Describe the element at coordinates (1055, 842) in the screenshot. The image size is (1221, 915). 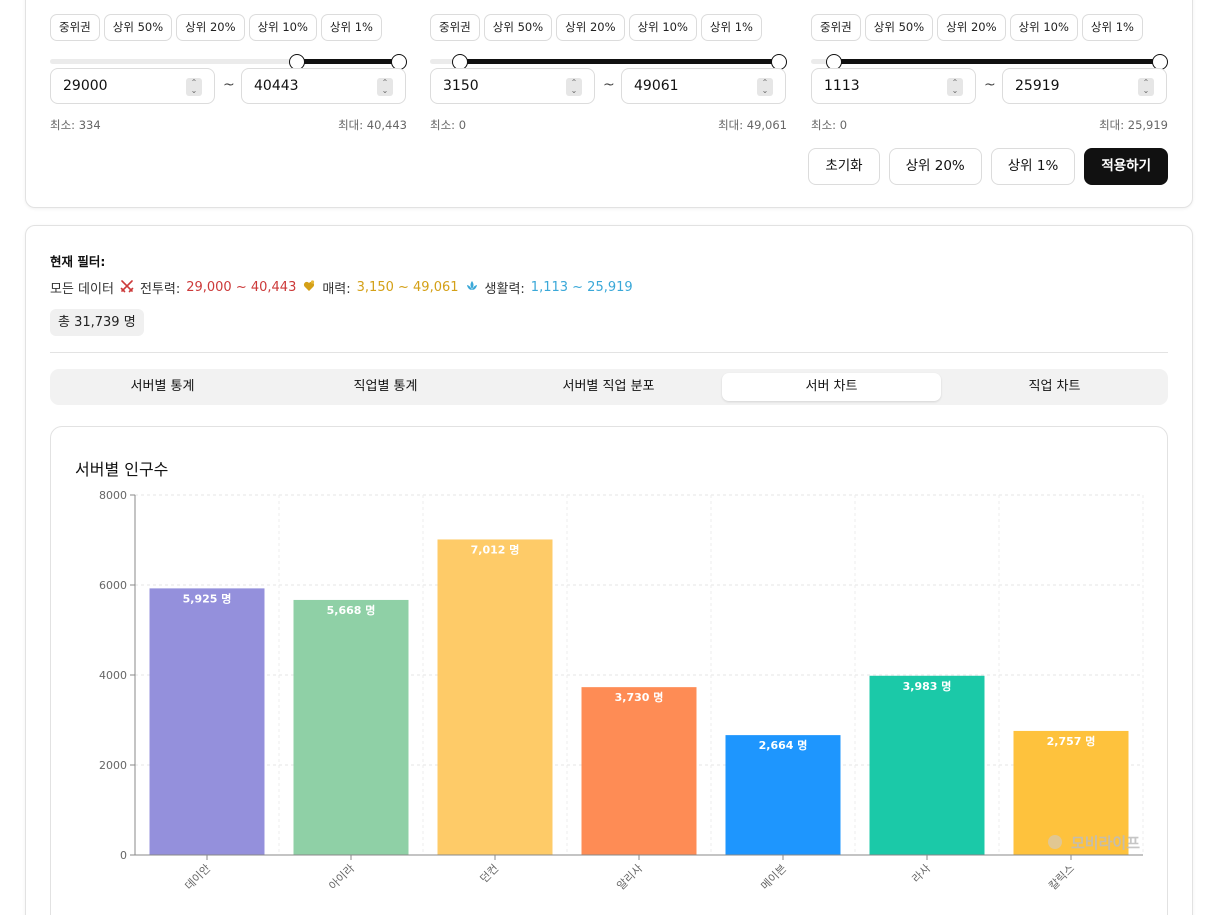
I see `watermark-icon` at that location.